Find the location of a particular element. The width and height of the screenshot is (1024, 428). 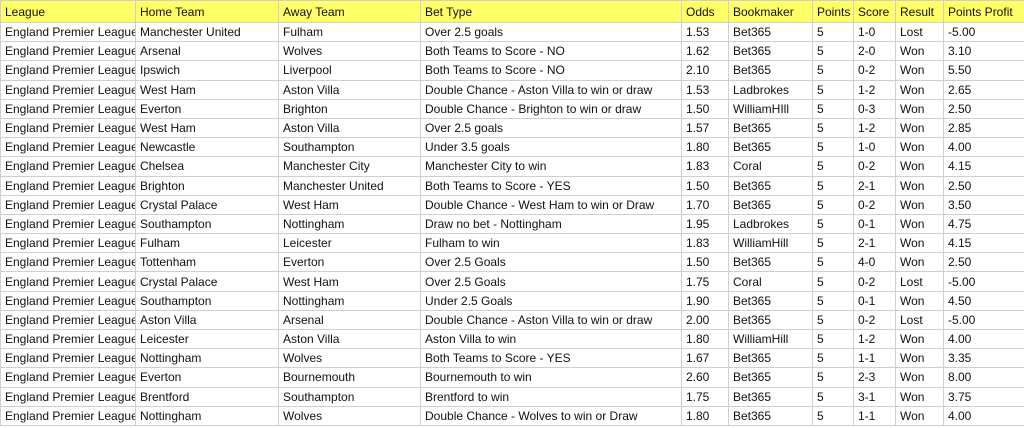

table-cell: Leicester is located at coordinates (349, 243).